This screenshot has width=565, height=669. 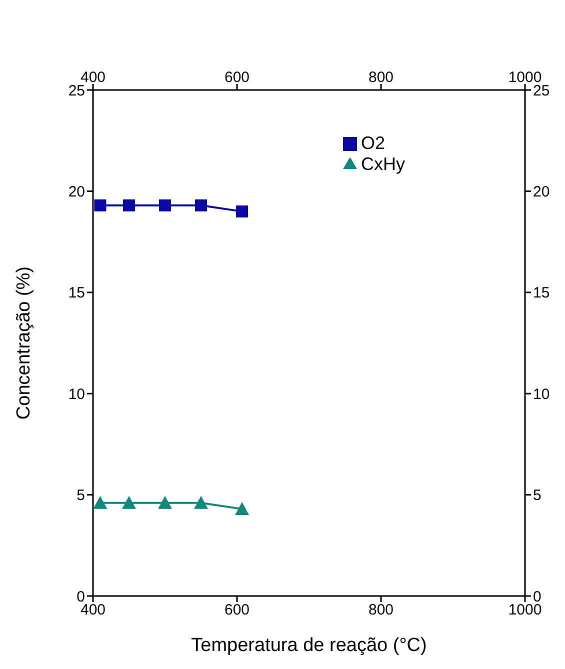 What do you see at coordinates (381, 77) in the screenshot?
I see `x-tick-label: 800` at bounding box center [381, 77].